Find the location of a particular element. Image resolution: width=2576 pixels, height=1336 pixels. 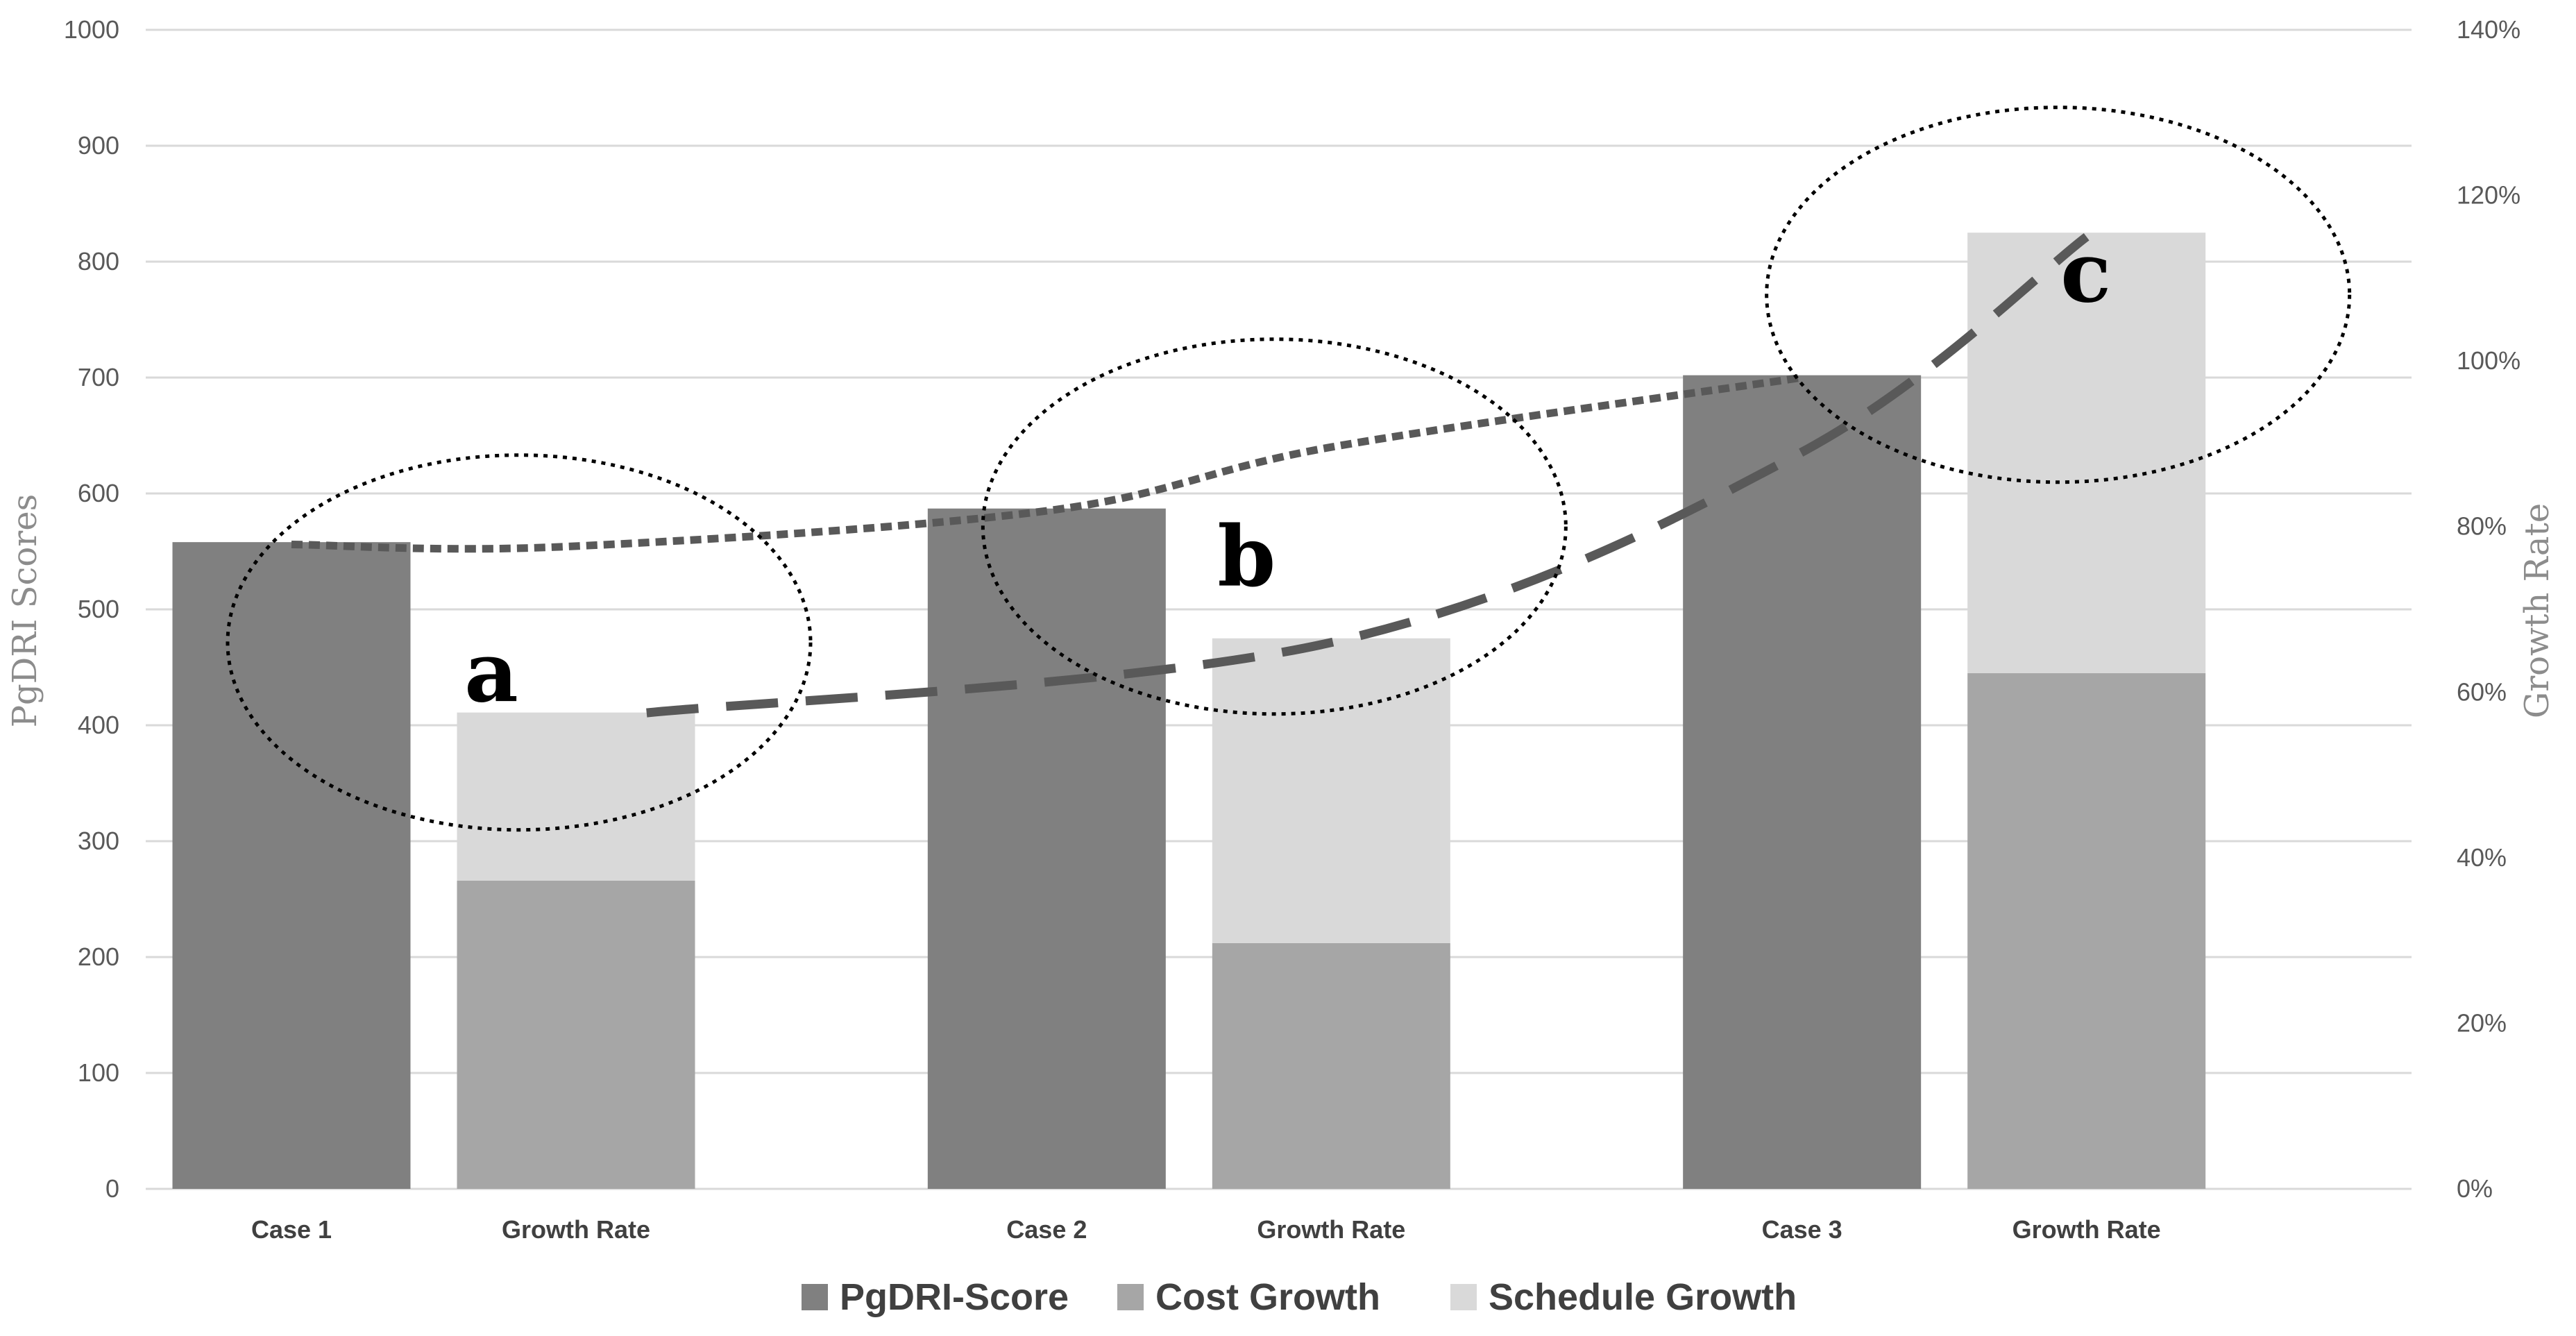

left-tick-label: 500 is located at coordinates (99, 609).